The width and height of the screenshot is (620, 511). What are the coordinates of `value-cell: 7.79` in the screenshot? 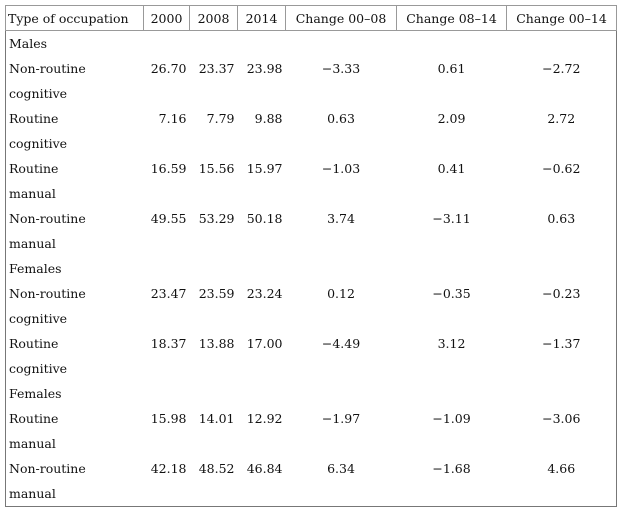 It's located at (220, 118).